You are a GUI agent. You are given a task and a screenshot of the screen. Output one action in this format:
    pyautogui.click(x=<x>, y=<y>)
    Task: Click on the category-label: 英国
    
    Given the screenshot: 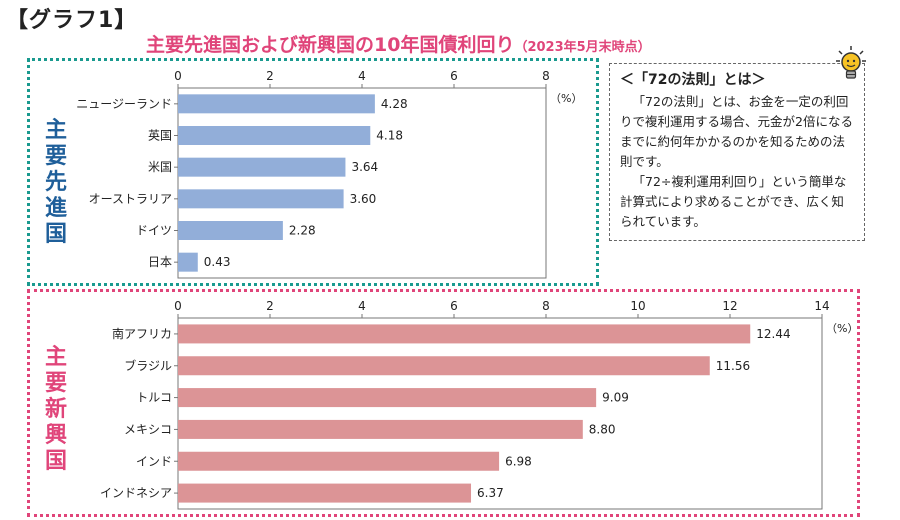 What is the action you would take?
    pyautogui.click(x=160, y=136)
    